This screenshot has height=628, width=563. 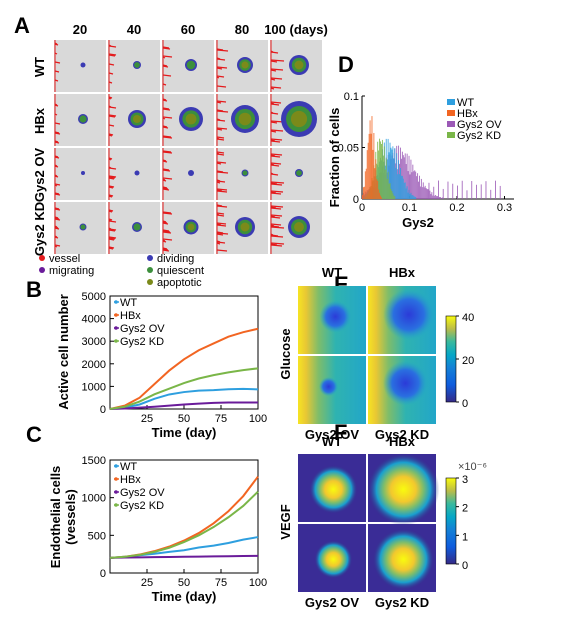 What do you see at coordinates (64, 259) in the screenshot?
I see `legend-label: vessel` at bounding box center [64, 259].